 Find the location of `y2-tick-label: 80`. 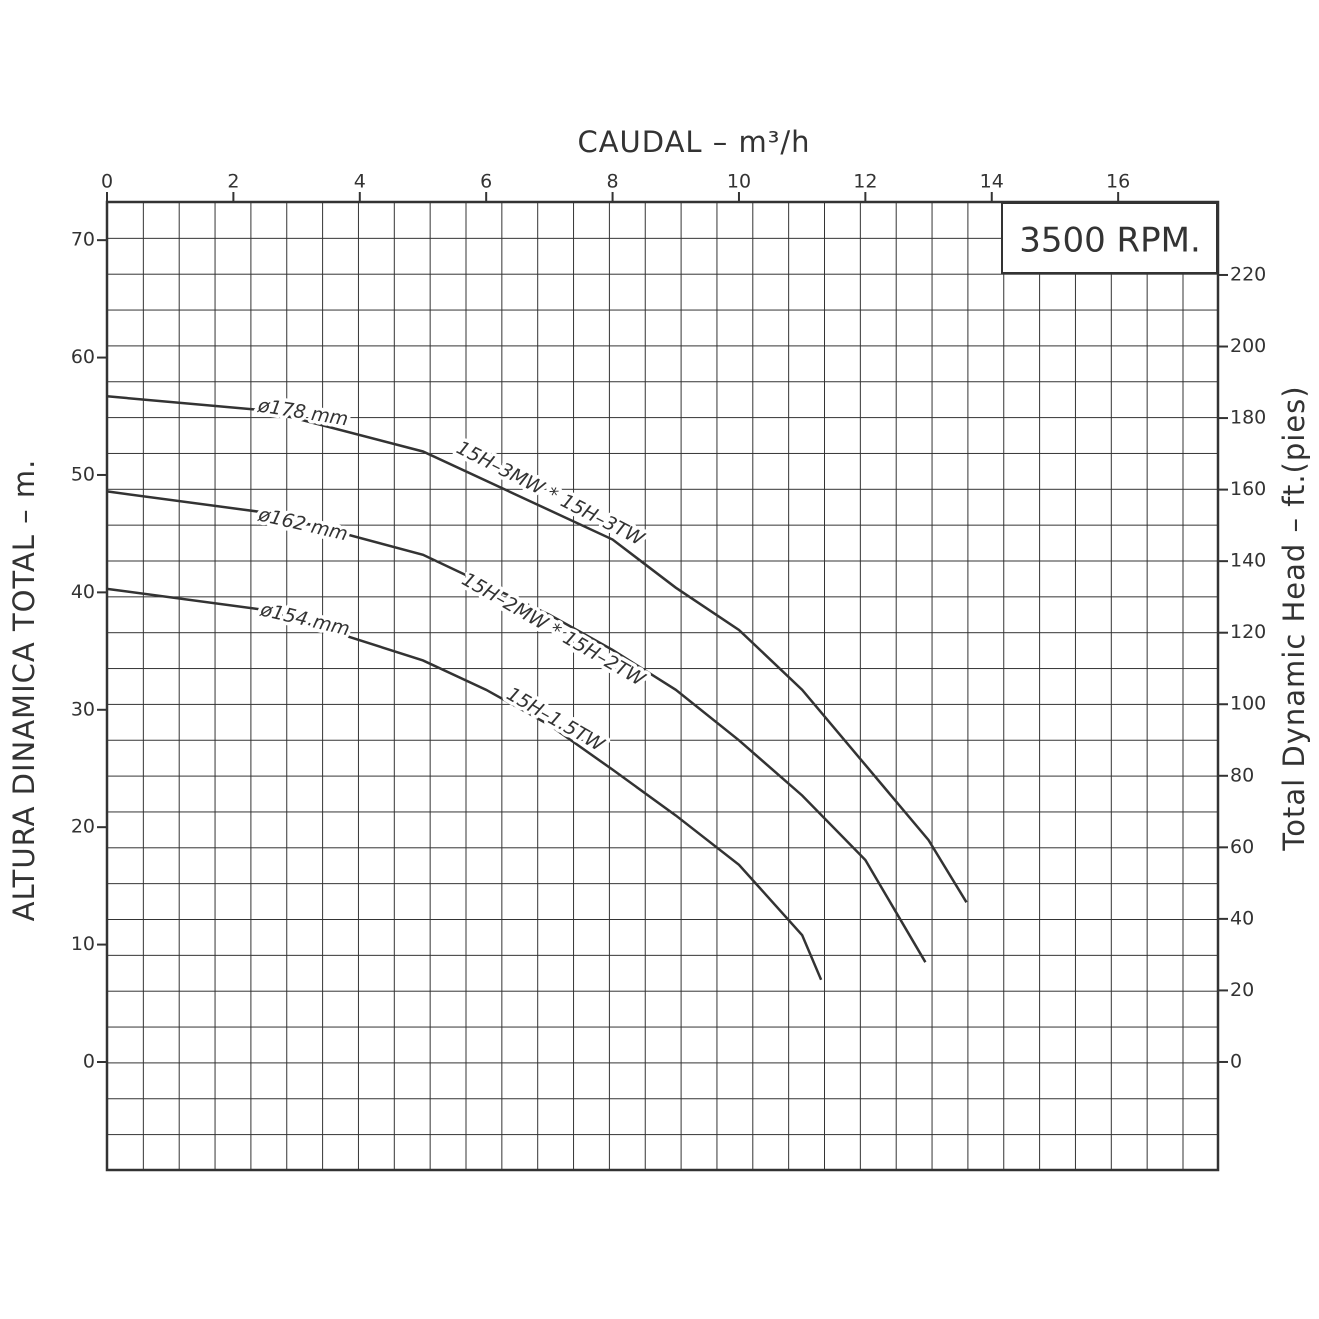

y2-tick-label: 80 is located at coordinates (1242, 775).